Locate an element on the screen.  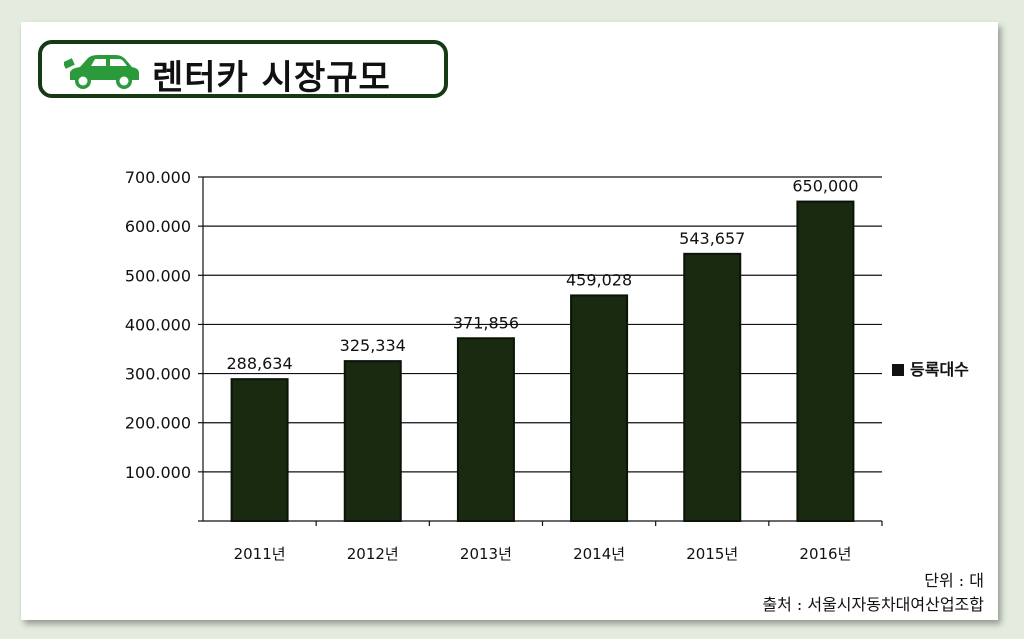
chart-title: 렌터카 시장규모 is located at coordinates (271, 78).